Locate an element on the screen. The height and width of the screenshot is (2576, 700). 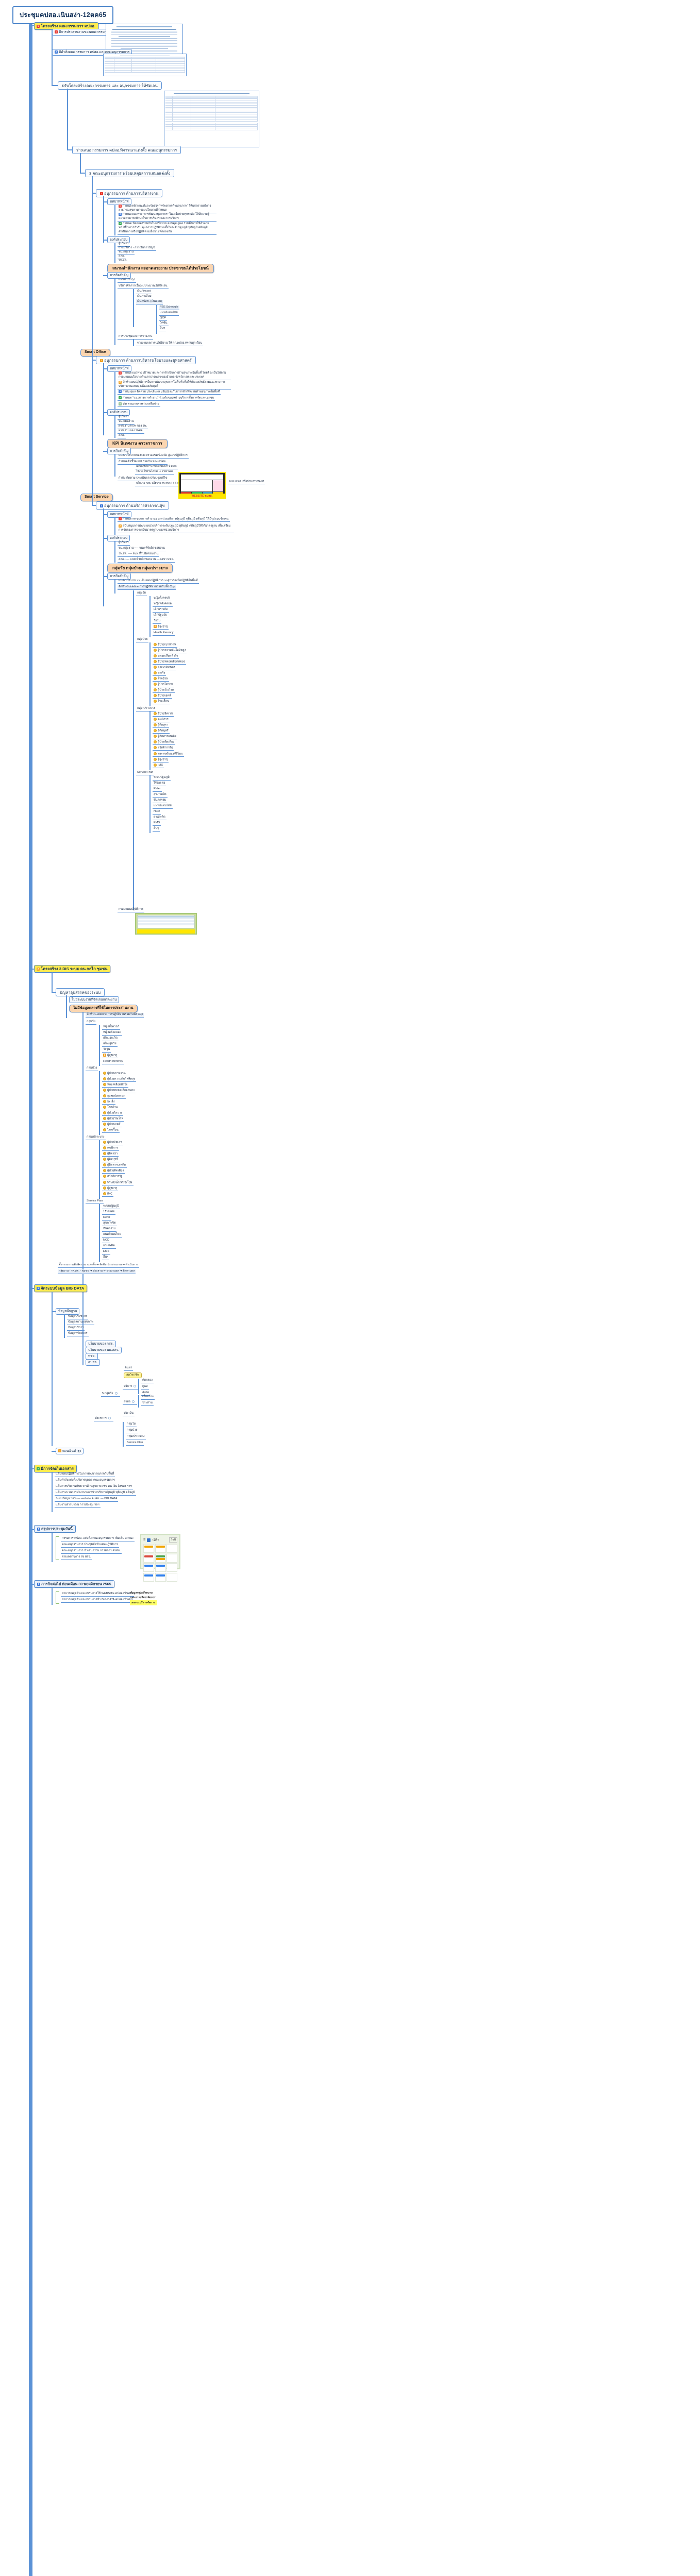
branch-3-assess: ประเมิน is located at coordinates (129, 1414).